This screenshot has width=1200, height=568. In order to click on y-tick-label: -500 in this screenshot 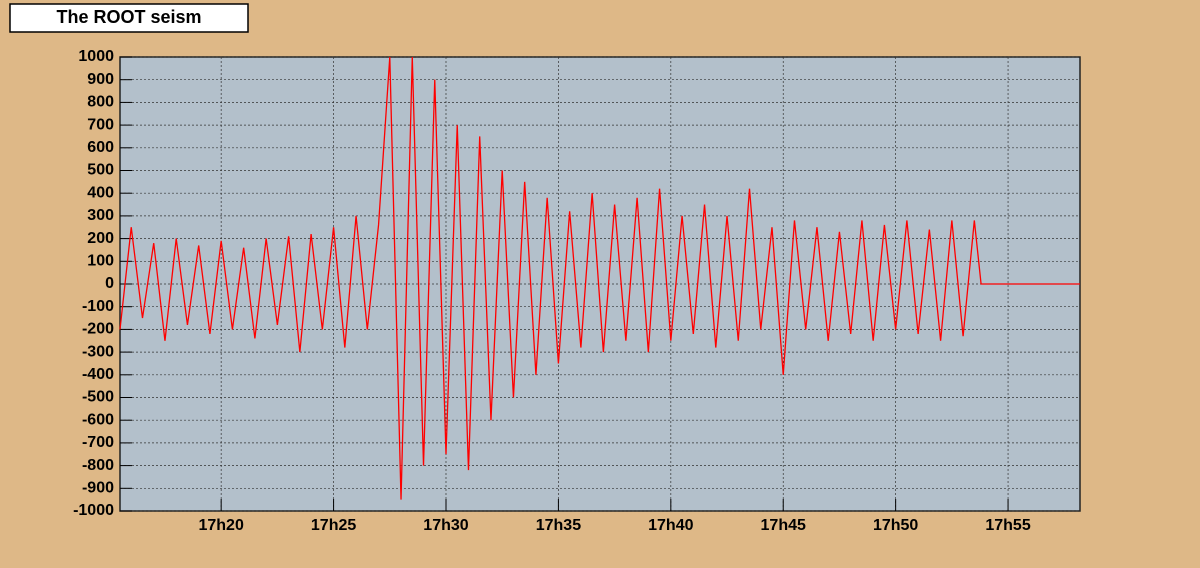, I will do `click(98, 397)`.